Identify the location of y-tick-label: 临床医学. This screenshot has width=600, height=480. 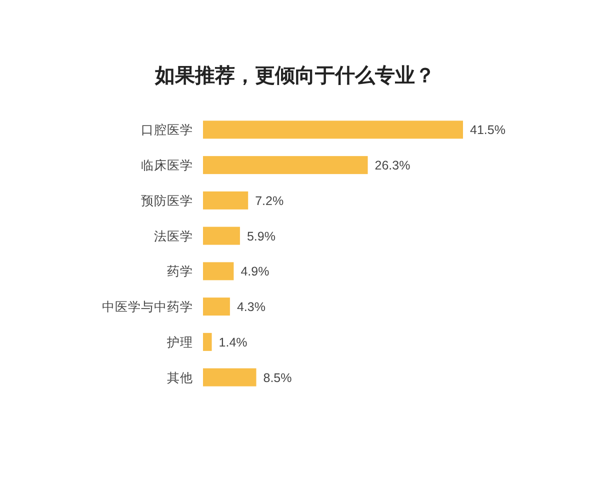
(167, 165).